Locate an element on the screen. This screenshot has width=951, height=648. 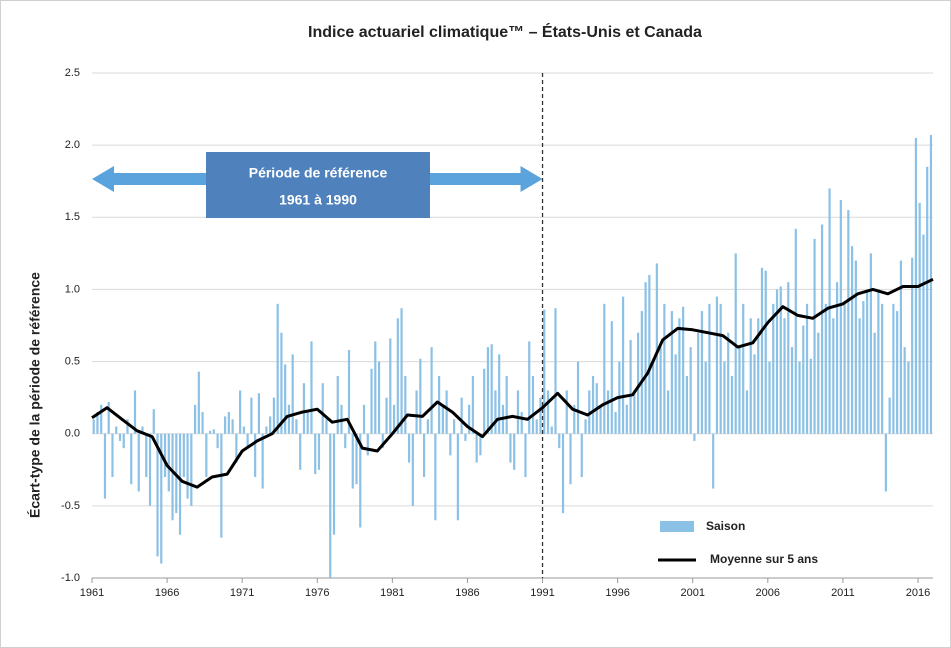
annotation-text: Période de référence is located at coordinates (318, 173).